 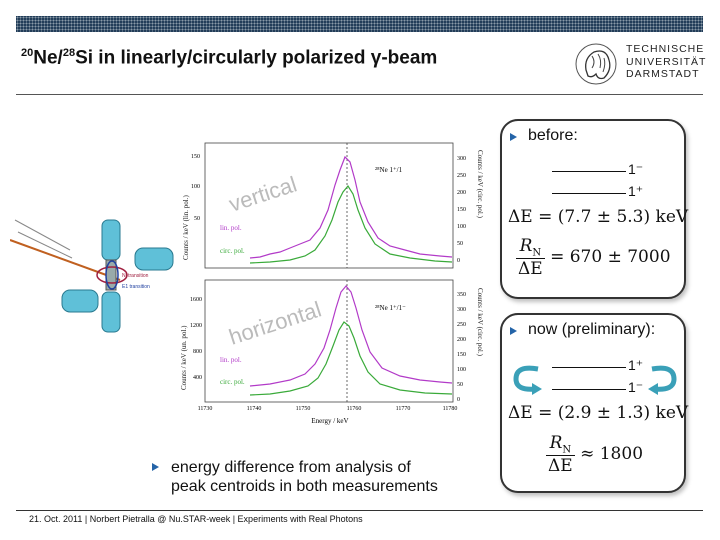 I want to click on bottom-tick-800: 800, so click(x=197, y=352).